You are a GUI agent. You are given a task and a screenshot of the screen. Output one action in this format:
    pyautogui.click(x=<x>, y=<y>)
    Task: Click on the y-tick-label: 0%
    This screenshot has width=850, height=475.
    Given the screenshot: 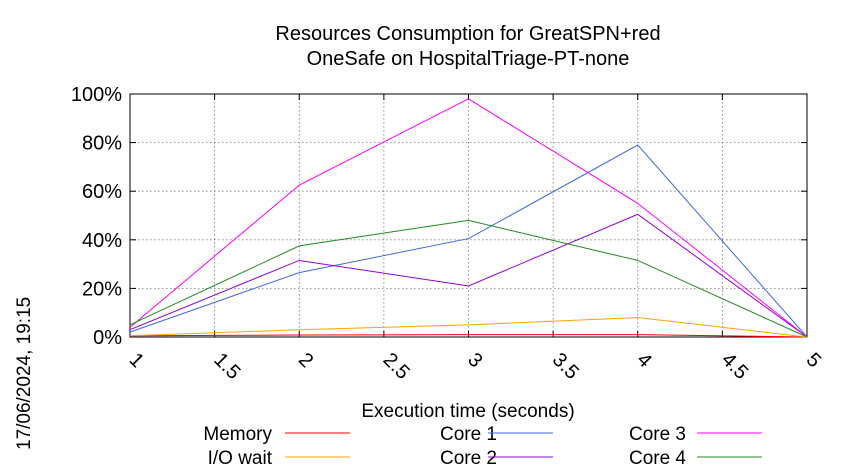 What is the action you would take?
    pyautogui.click(x=107, y=338)
    